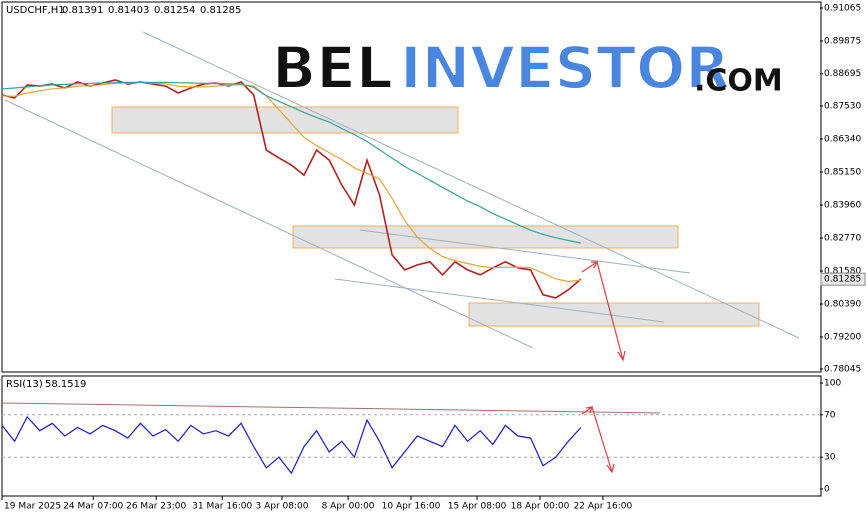  I want to click on x-tick-label: 19 Mar 2025, so click(32, 507).